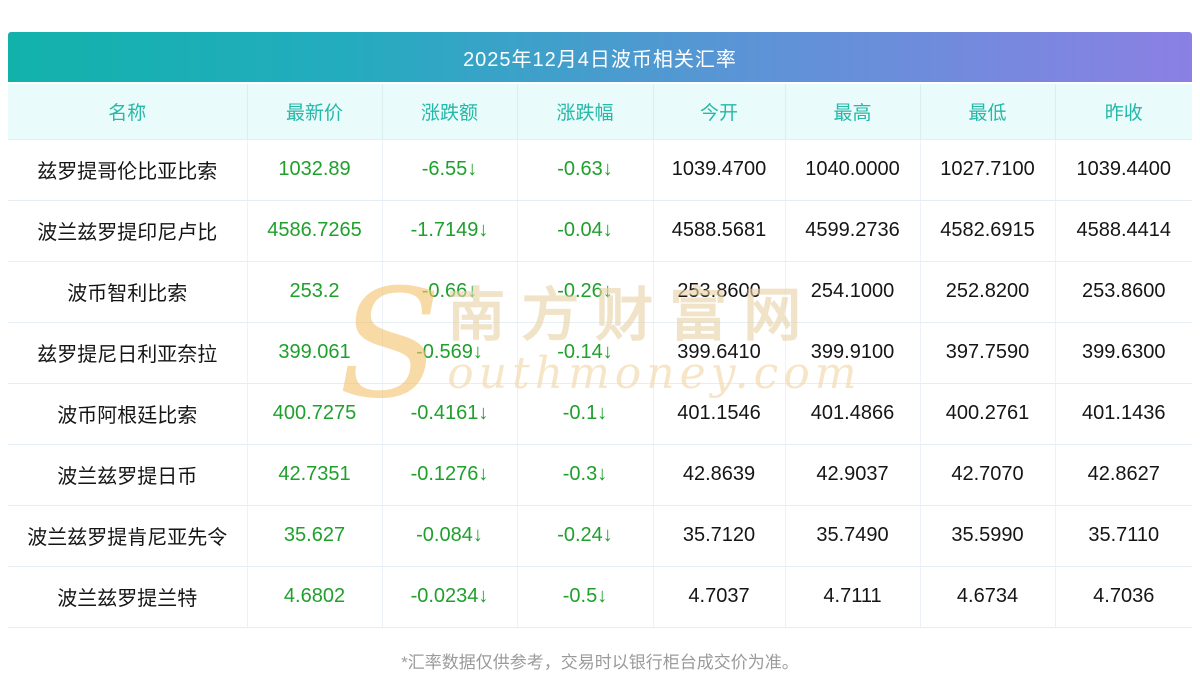  What do you see at coordinates (988, 414) in the screenshot?
I see `low-price: 400.2761` at bounding box center [988, 414].